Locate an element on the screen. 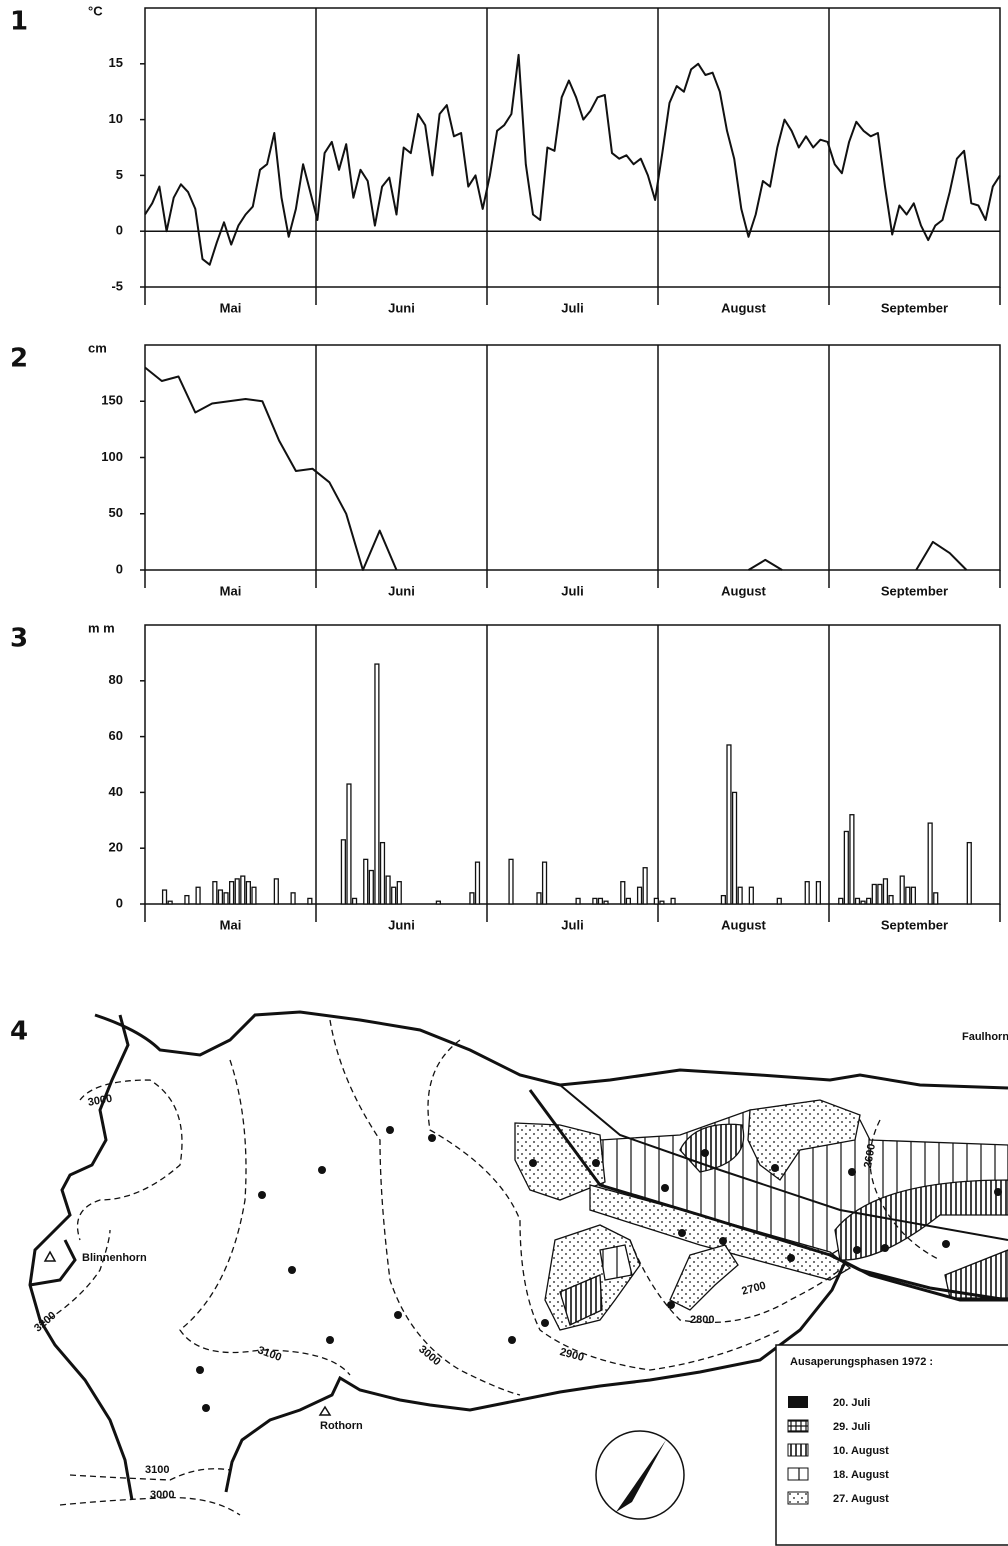 The width and height of the screenshot is (1008, 1546). place-label: Rothorn is located at coordinates (341, 1426).